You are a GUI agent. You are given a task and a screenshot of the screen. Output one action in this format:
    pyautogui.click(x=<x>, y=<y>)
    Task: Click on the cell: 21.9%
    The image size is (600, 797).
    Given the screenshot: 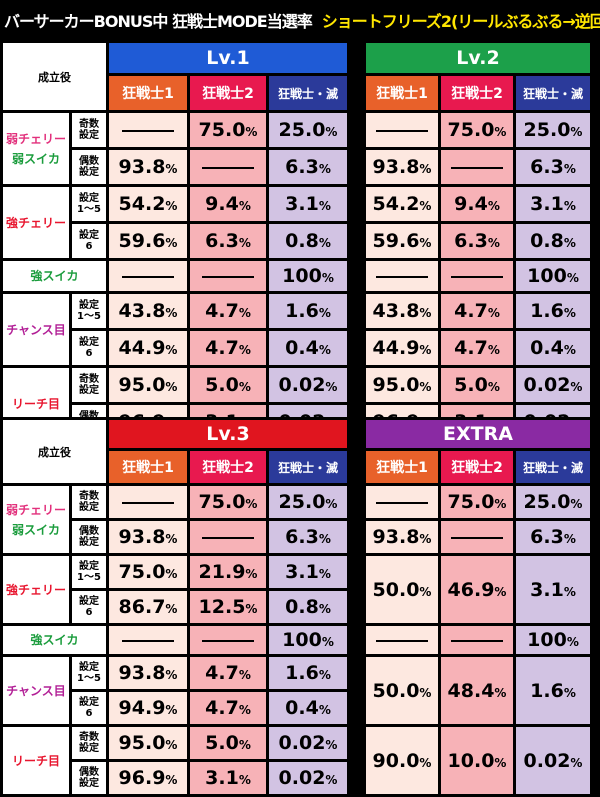 What is the action you would take?
    pyautogui.click(x=228, y=572)
    